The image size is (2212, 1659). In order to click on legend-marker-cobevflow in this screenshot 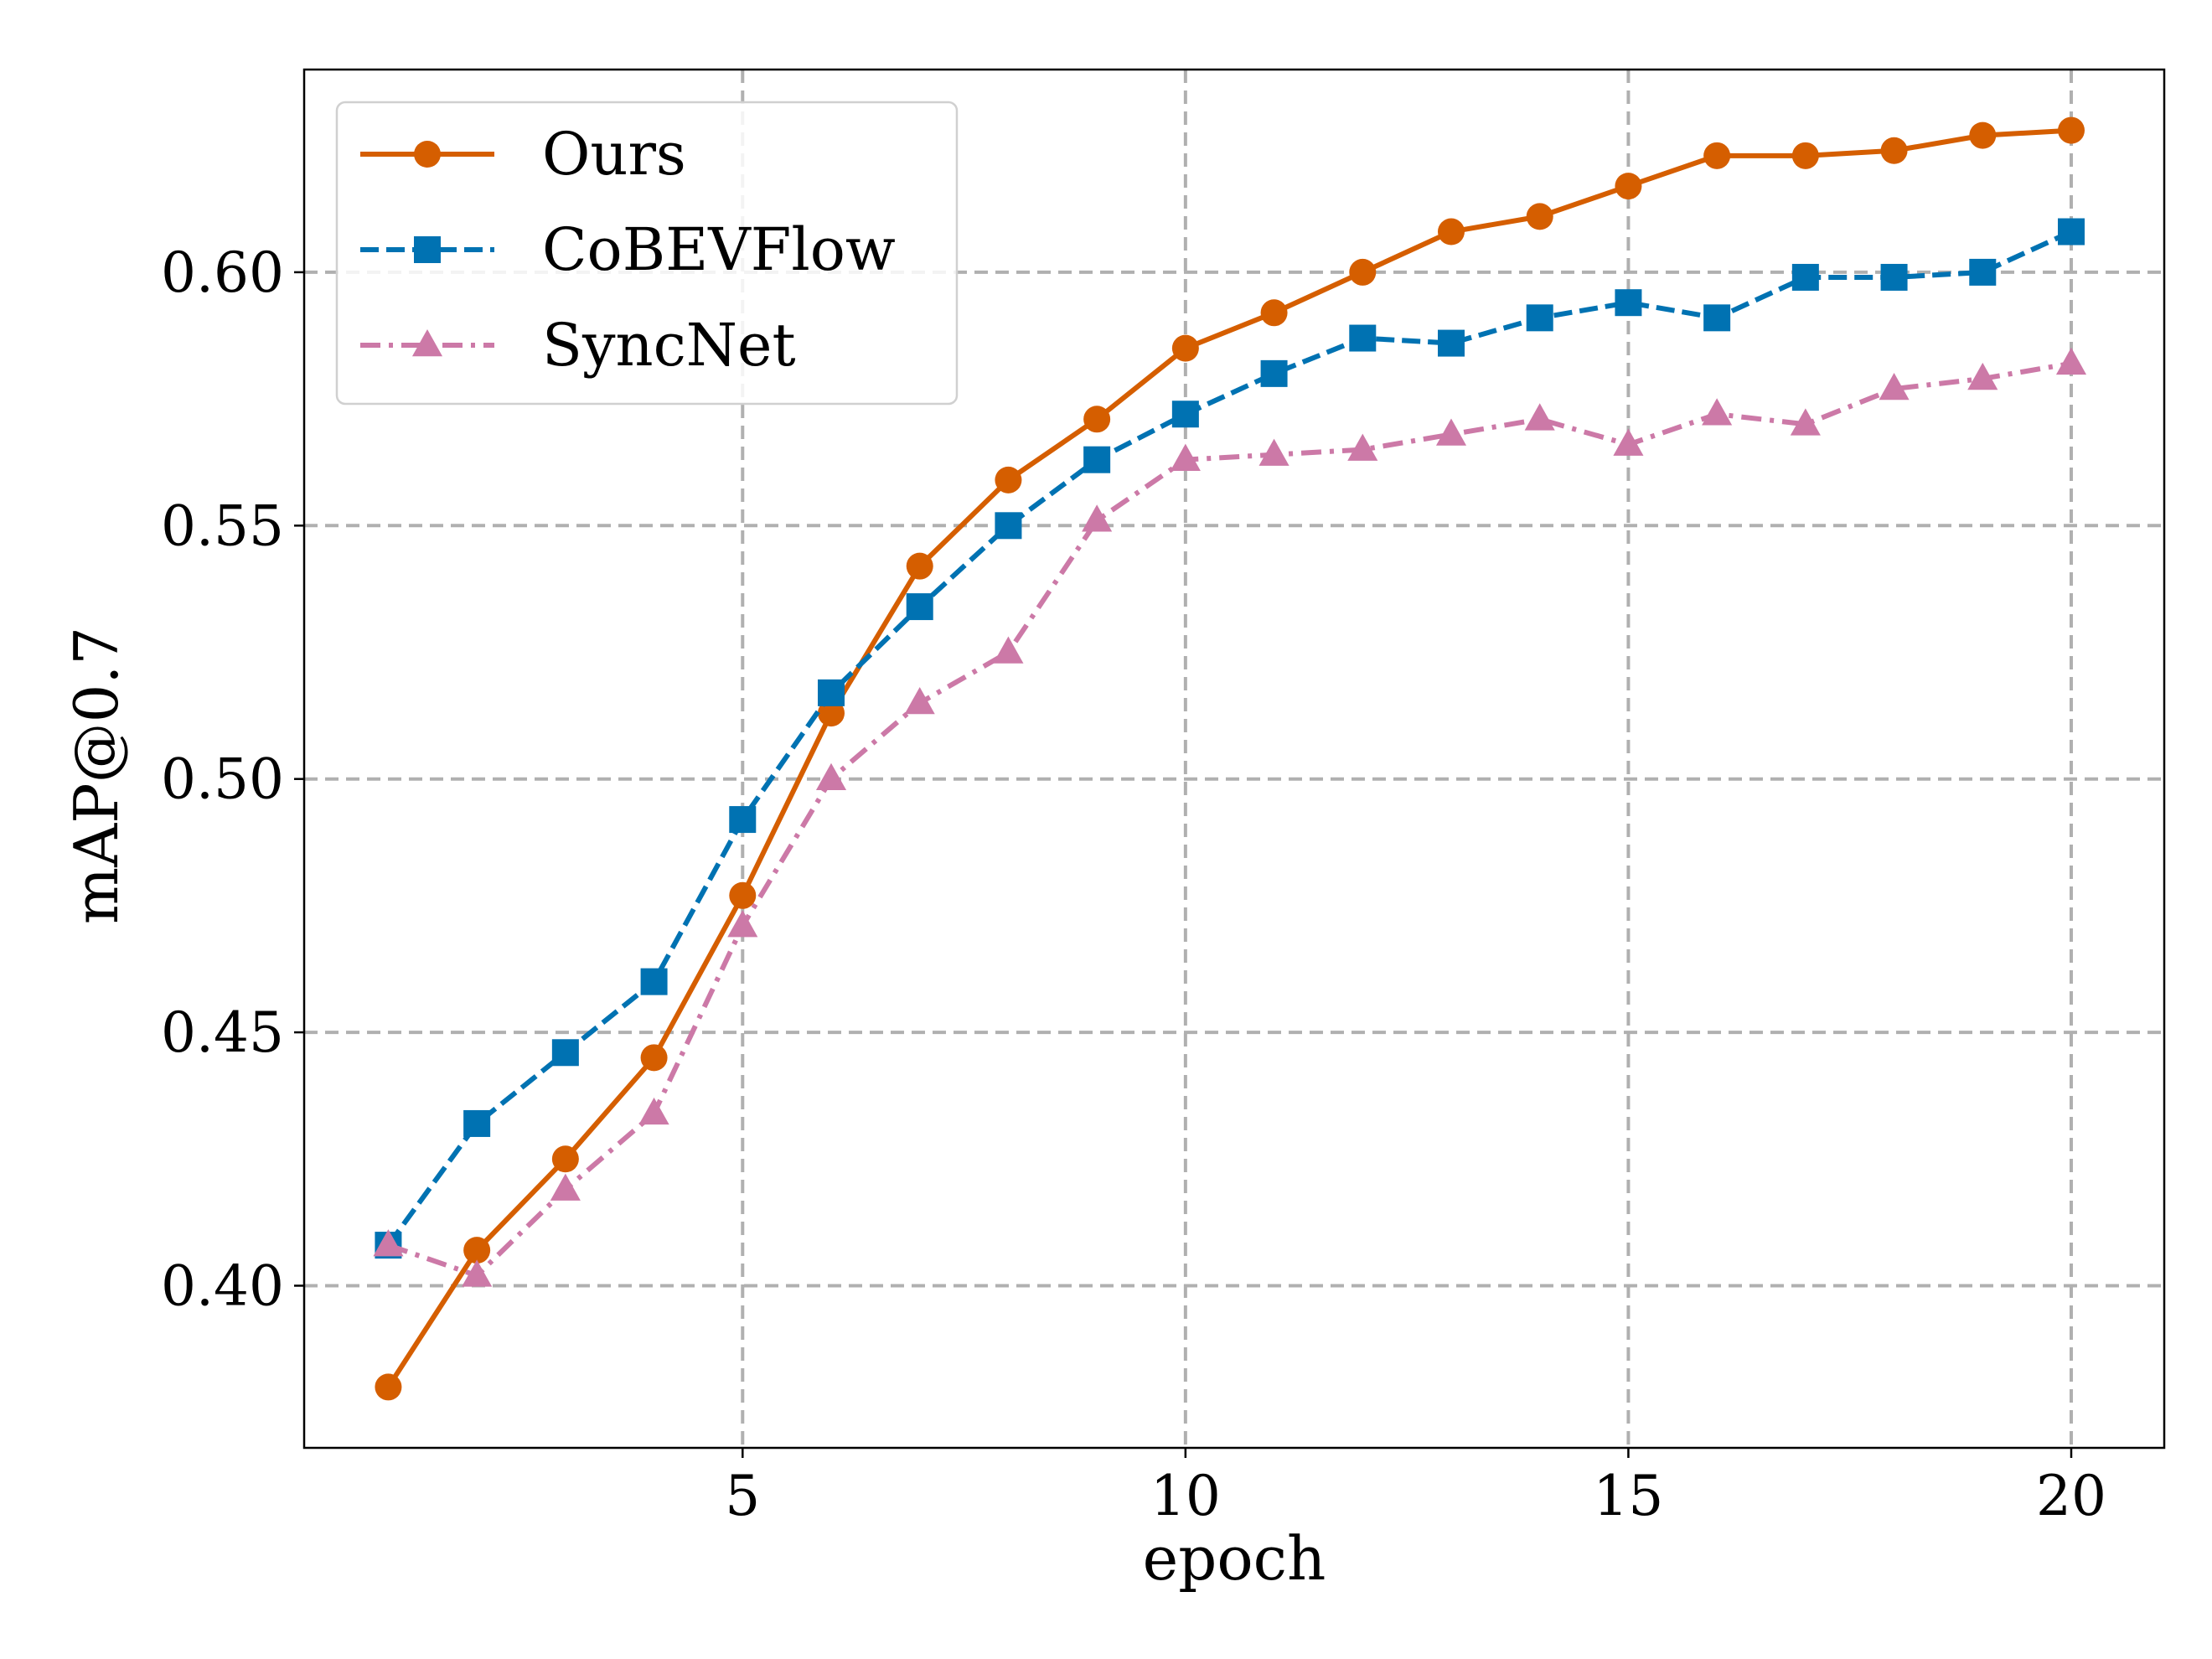, I will do `click(427, 249)`.